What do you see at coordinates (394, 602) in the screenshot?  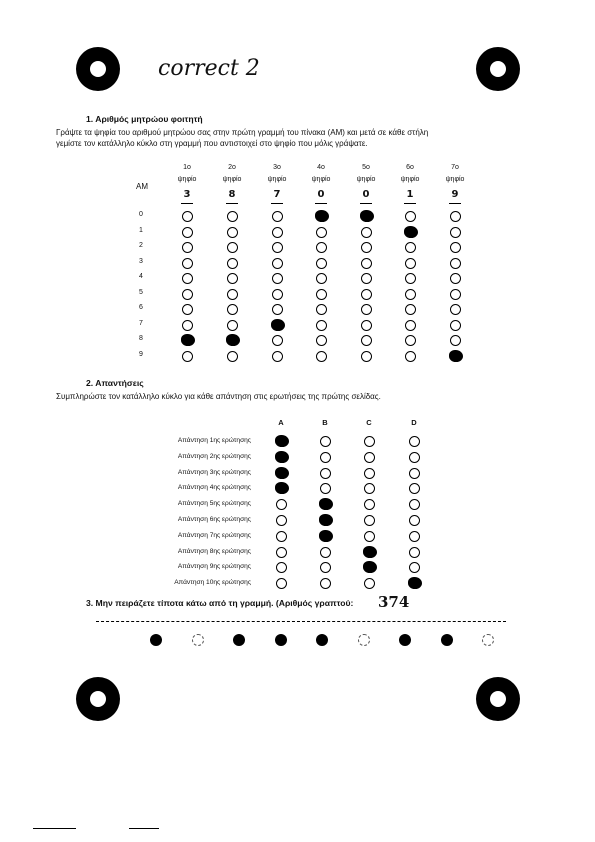 I see `sheet-number: 374` at bounding box center [394, 602].